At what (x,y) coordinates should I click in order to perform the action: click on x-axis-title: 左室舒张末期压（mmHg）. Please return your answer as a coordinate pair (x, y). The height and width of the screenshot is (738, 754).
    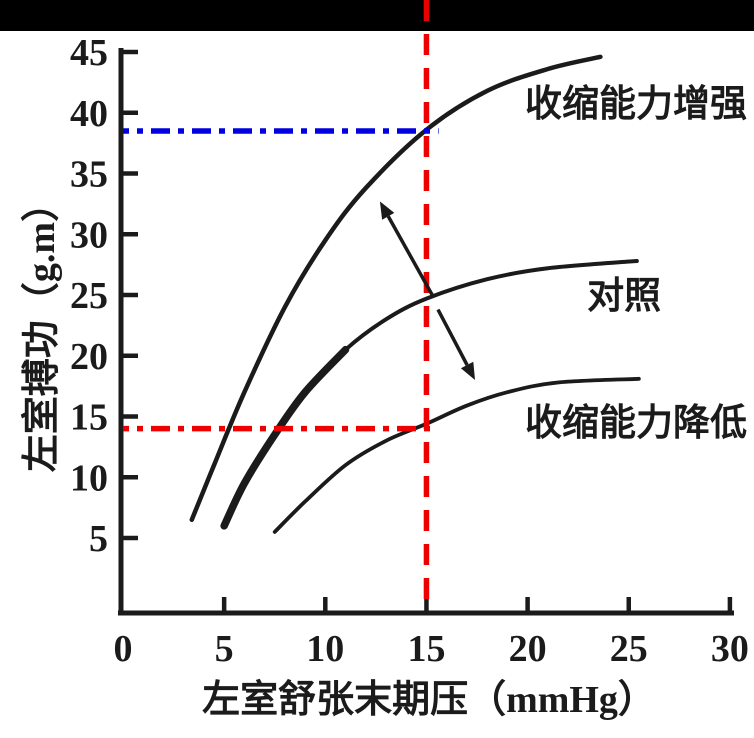
    Looking at the image, I should click on (429, 699).